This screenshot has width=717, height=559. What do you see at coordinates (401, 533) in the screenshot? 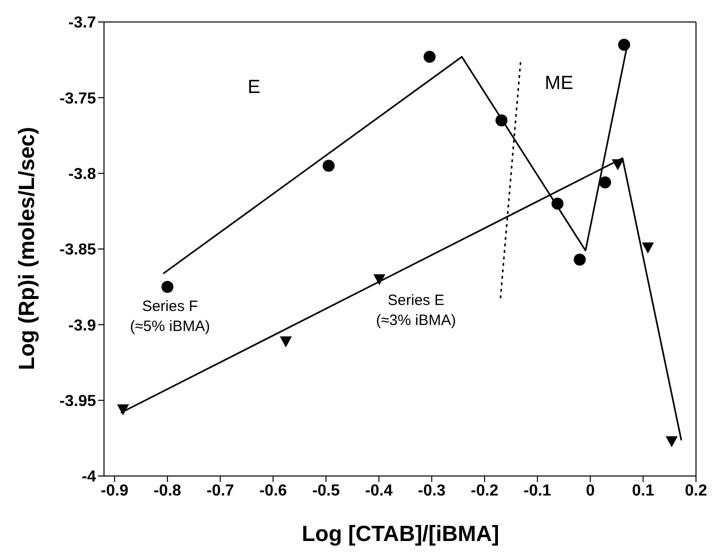
I see `x-axis-title: Log [CTAB]/[iBMA]` at bounding box center [401, 533].